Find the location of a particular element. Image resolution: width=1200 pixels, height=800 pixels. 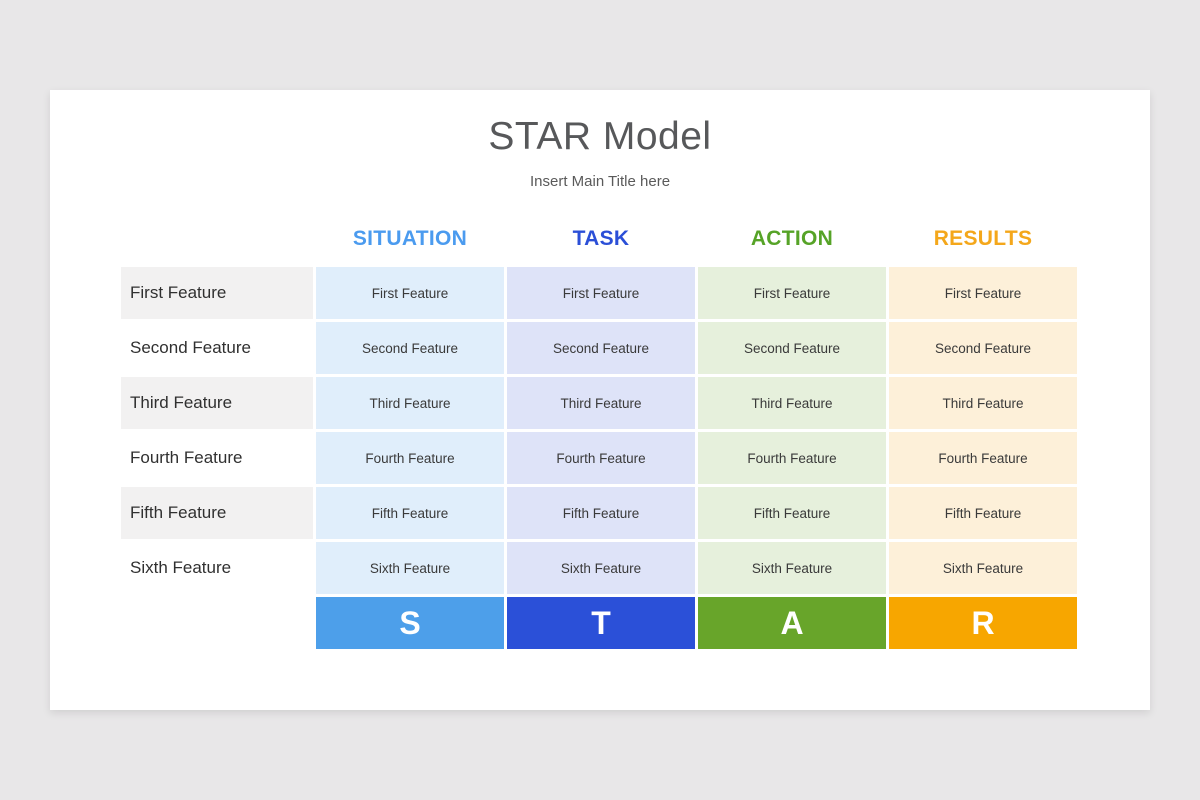

cell-action-fifth: Fifth Feature is located at coordinates (792, 513).